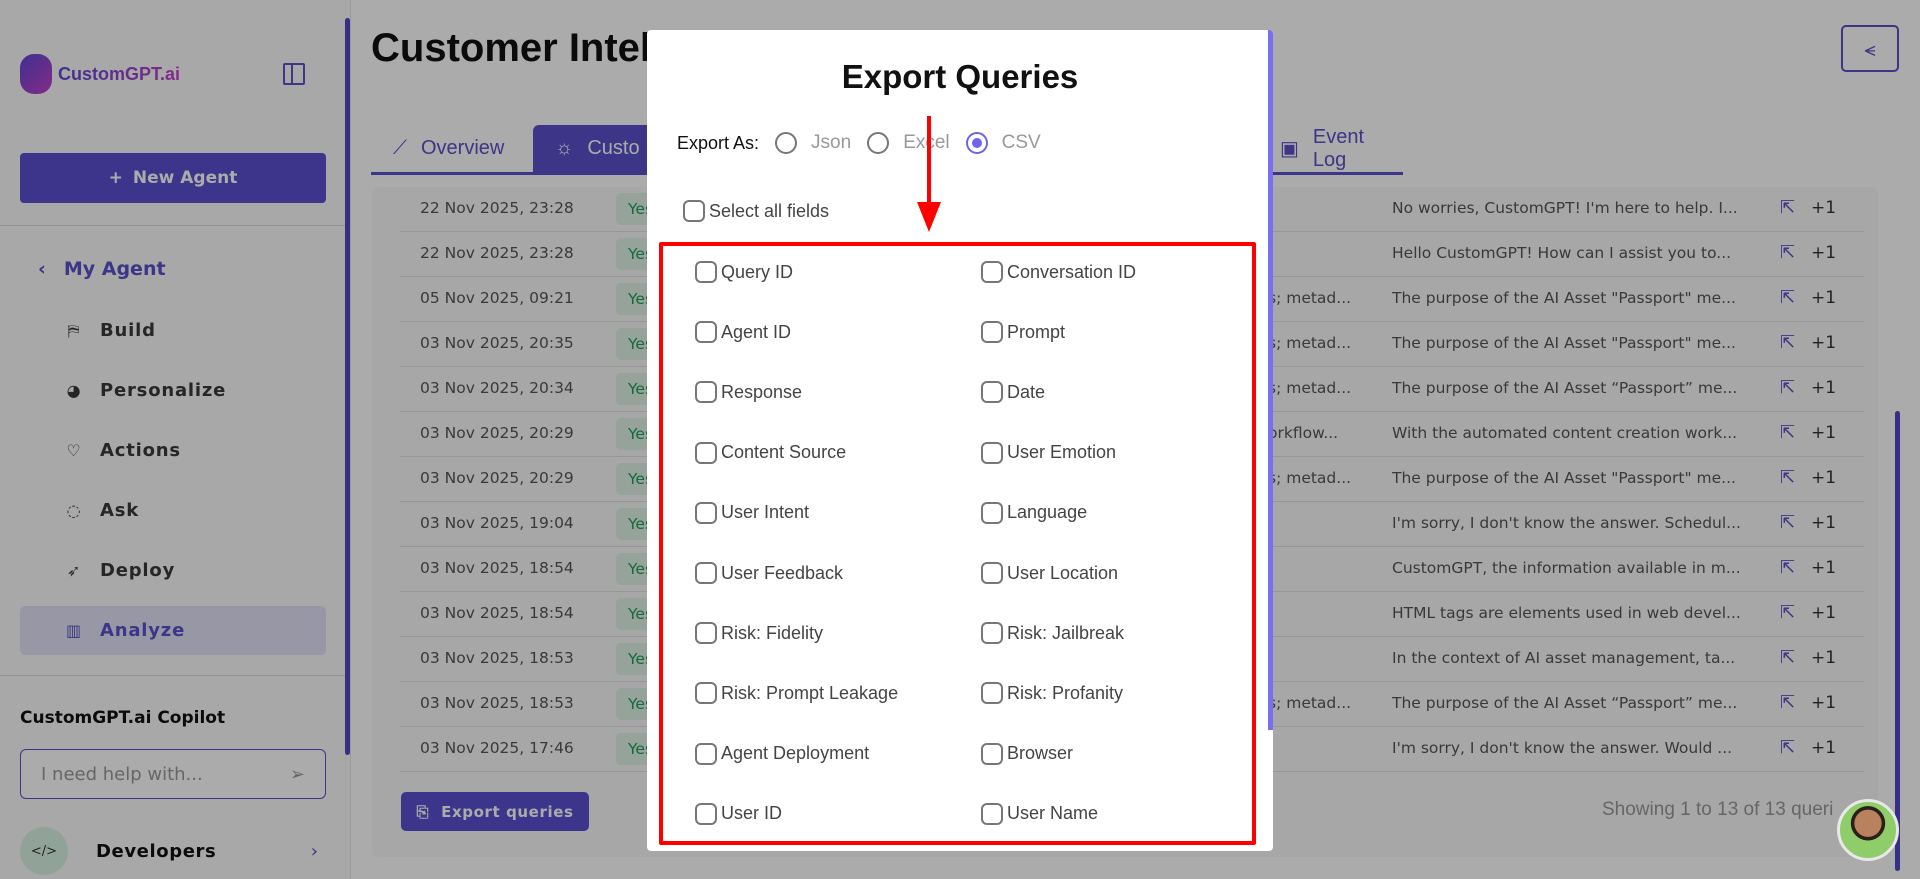 The height and width of the screenshot is (879, 1920). Describe the element at coordinates (173, 450) in the screenshot. I see `sidebar-item-actions: ♡ Actions` at that location.